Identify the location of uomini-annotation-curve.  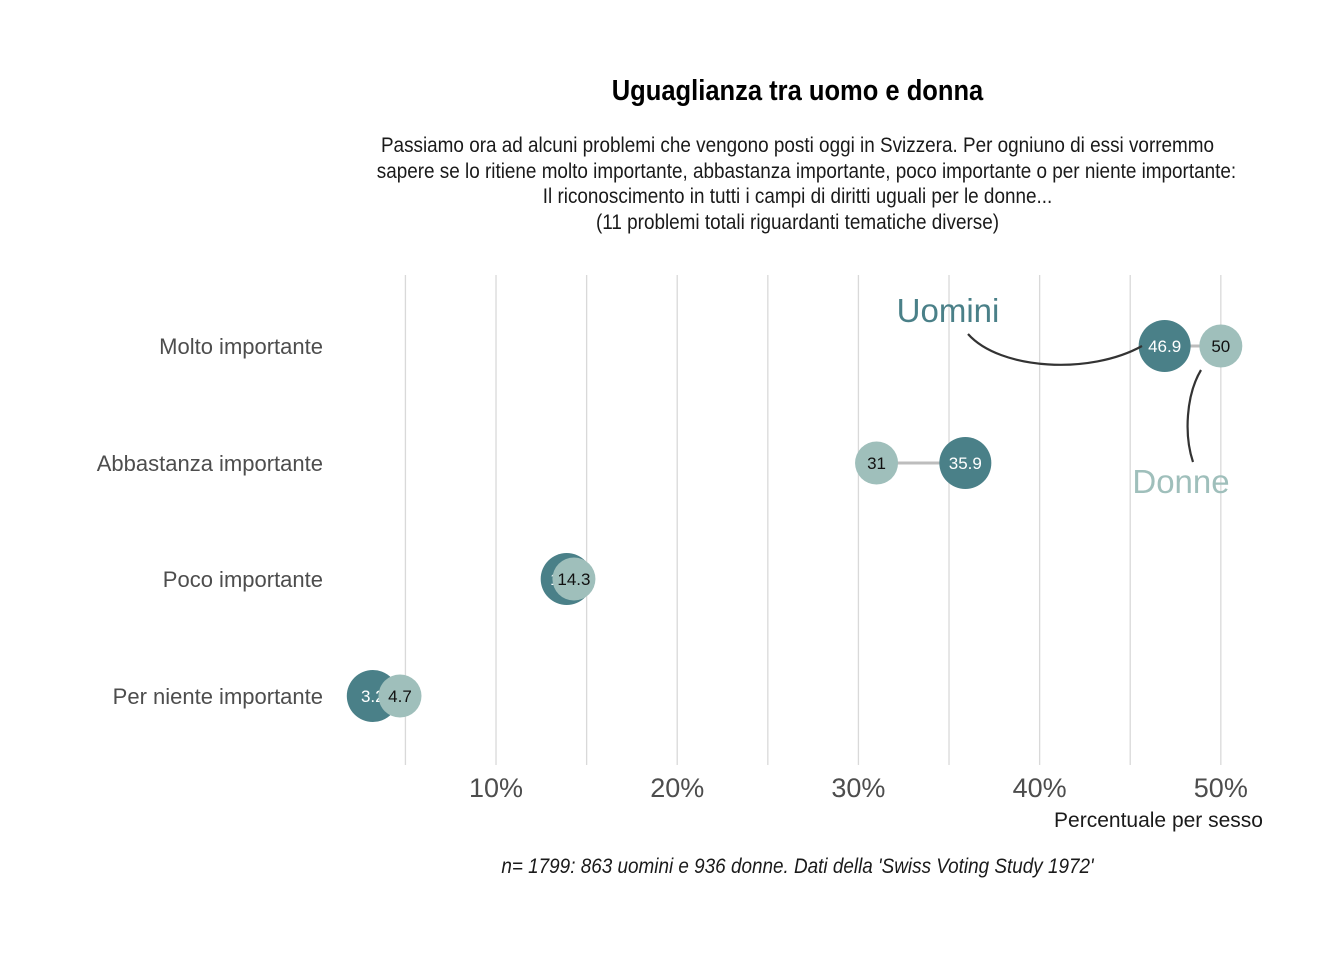
(1055, 349).